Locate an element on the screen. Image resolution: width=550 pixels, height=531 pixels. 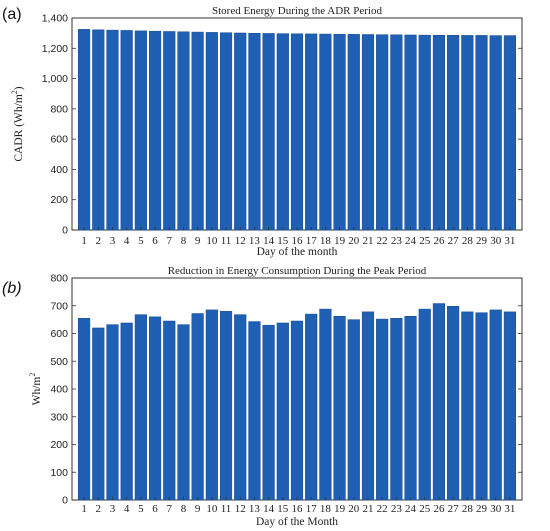
chart-b-xtick-label: 17 is located at coordinates (312, 509).